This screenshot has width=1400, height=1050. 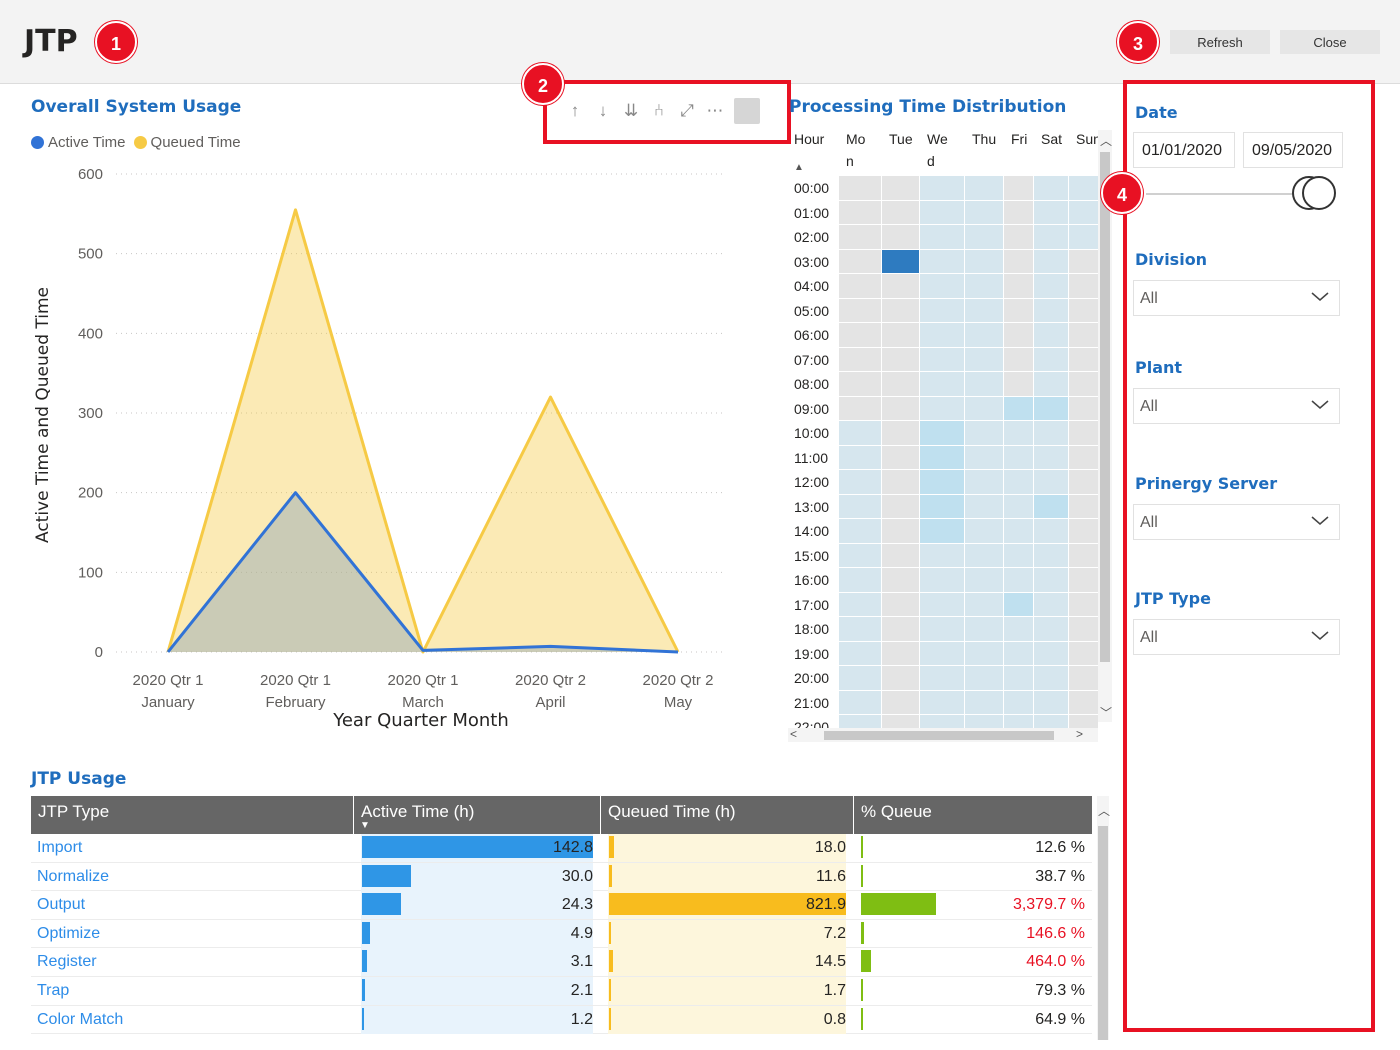 I want to click on date-start-input: 01/01/2020, so click(x=1184, y=150).